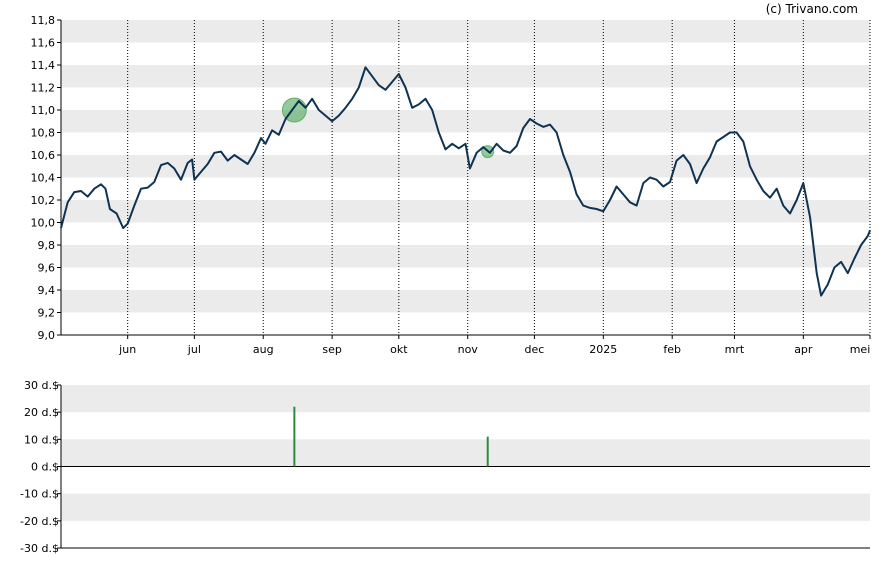 The height and width of the screenshot is (565, 888). What do you see at coordinates (43, 178) in the screenshot?
I see `y-tick-label: 10,4` at bounding box center [43, 178].